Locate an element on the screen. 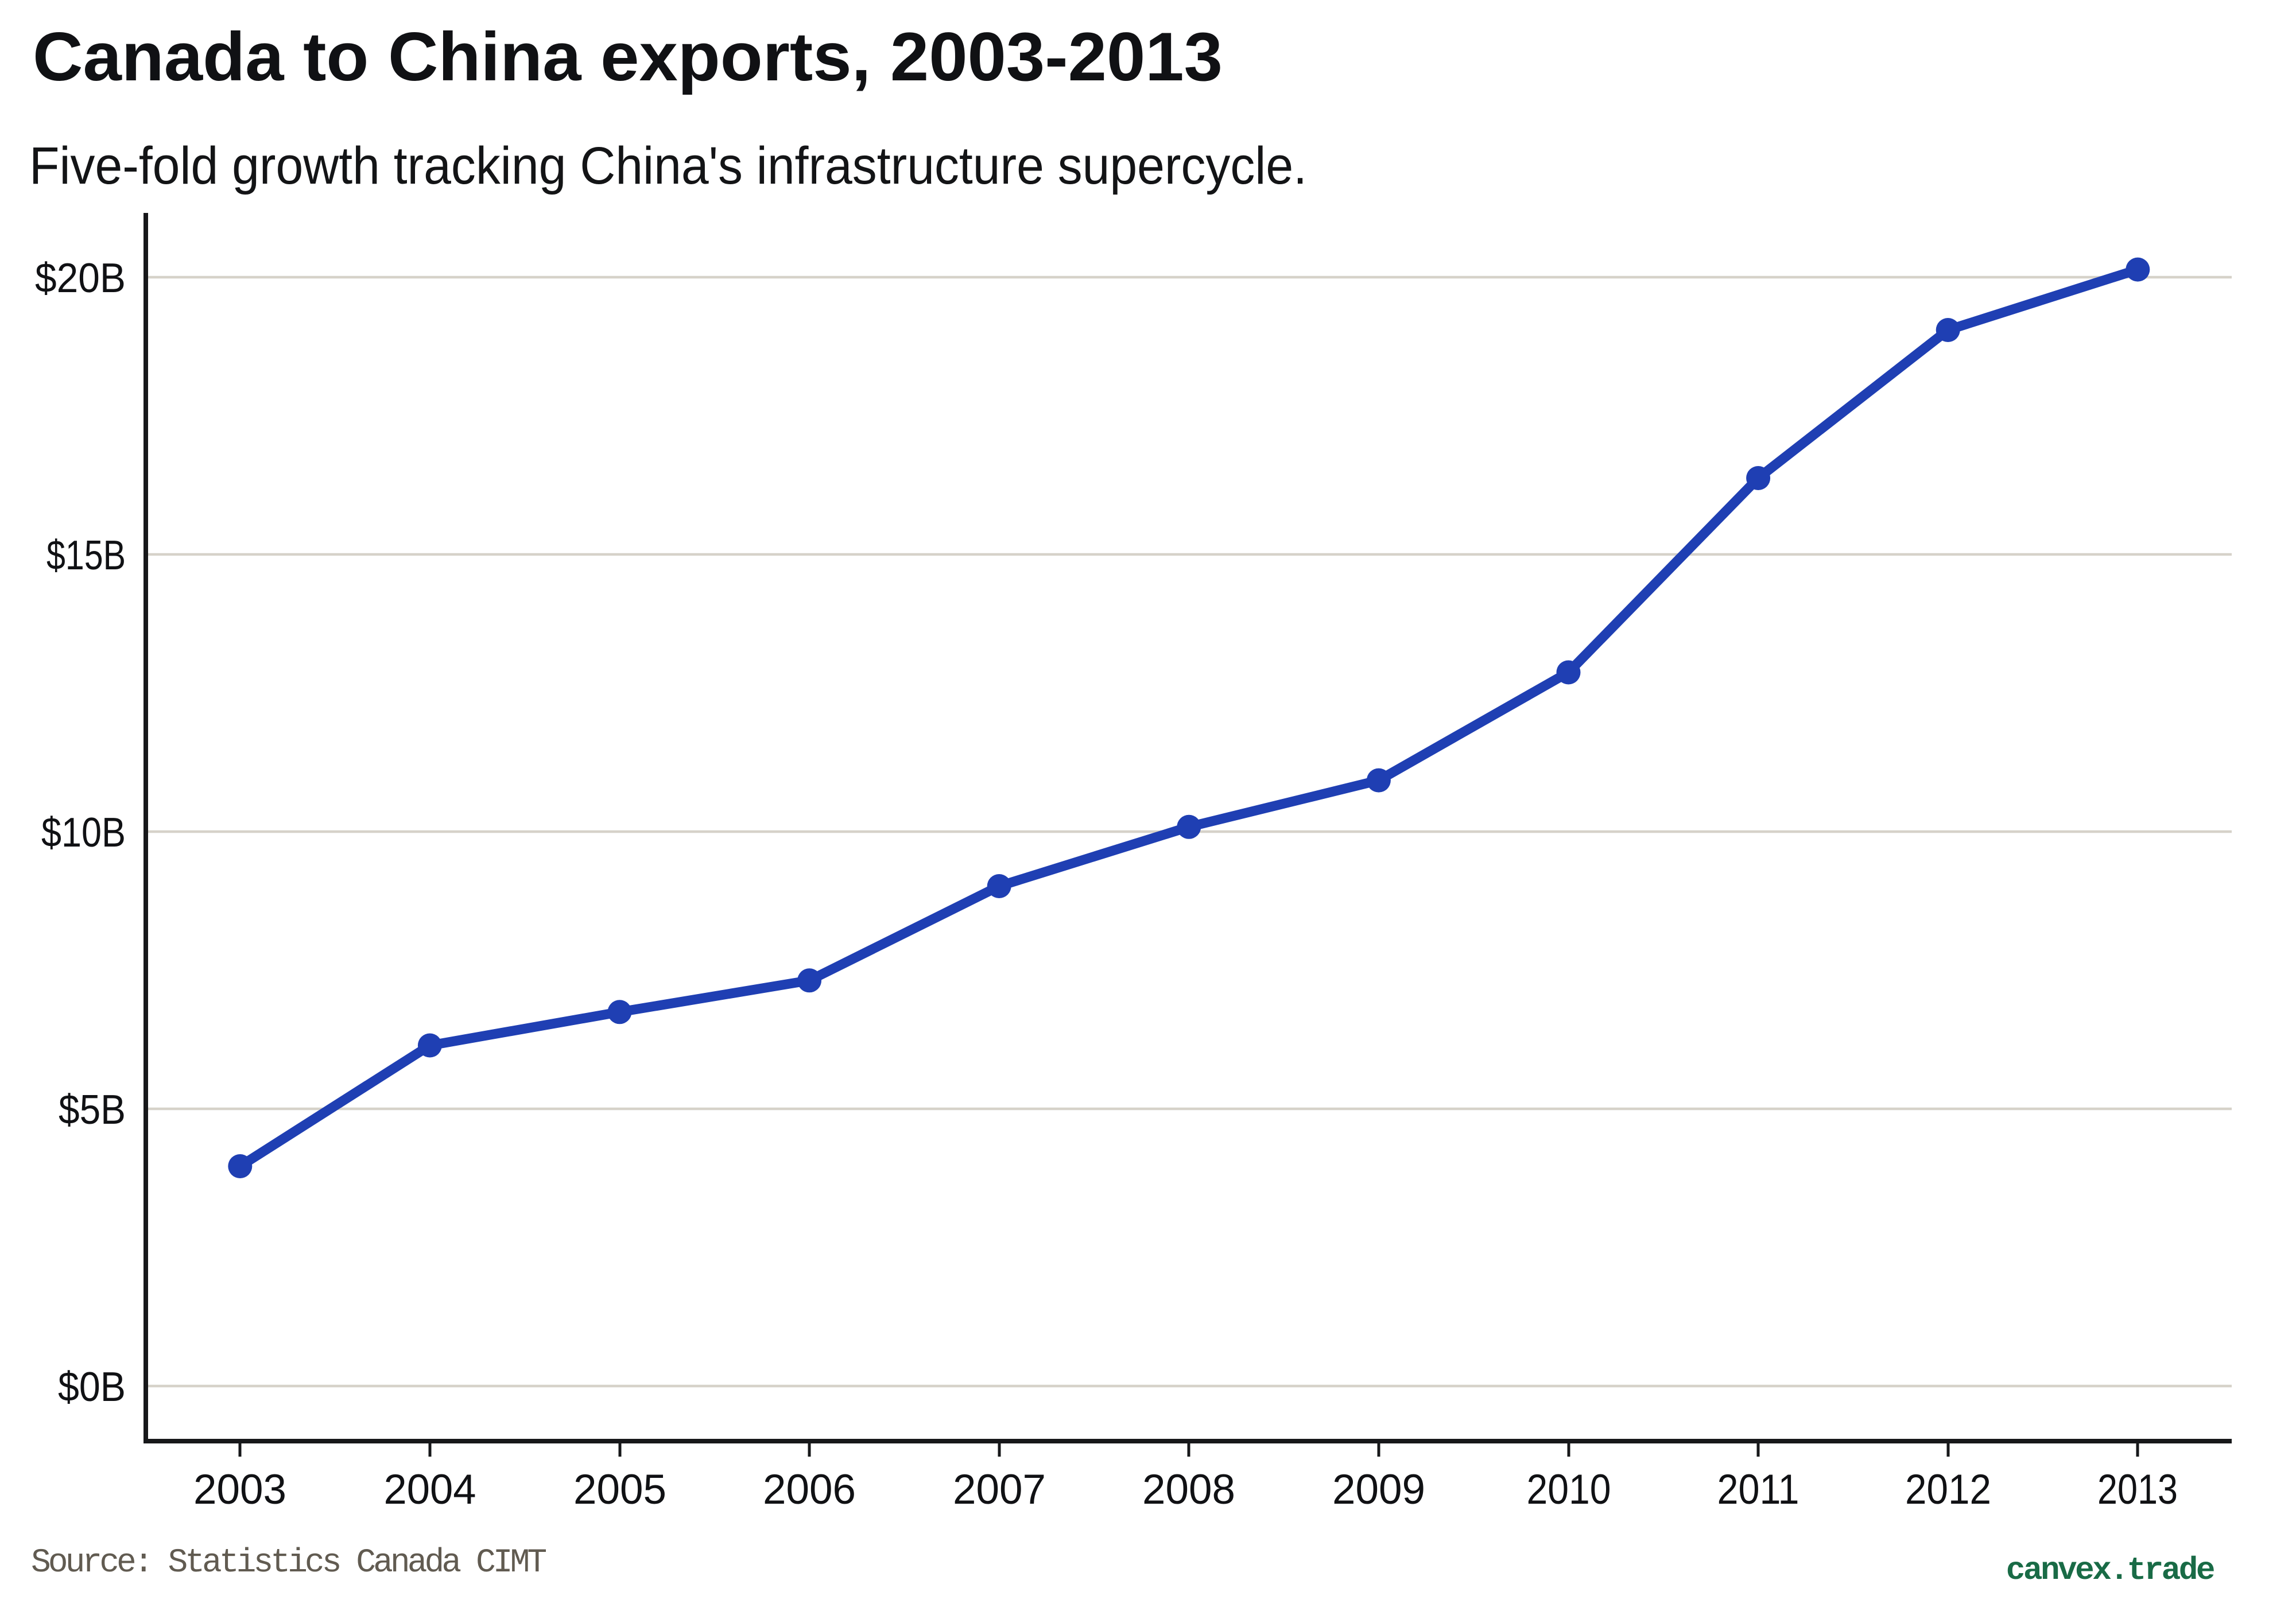  svg-text: $5B is located at coordinates (92, 1110).